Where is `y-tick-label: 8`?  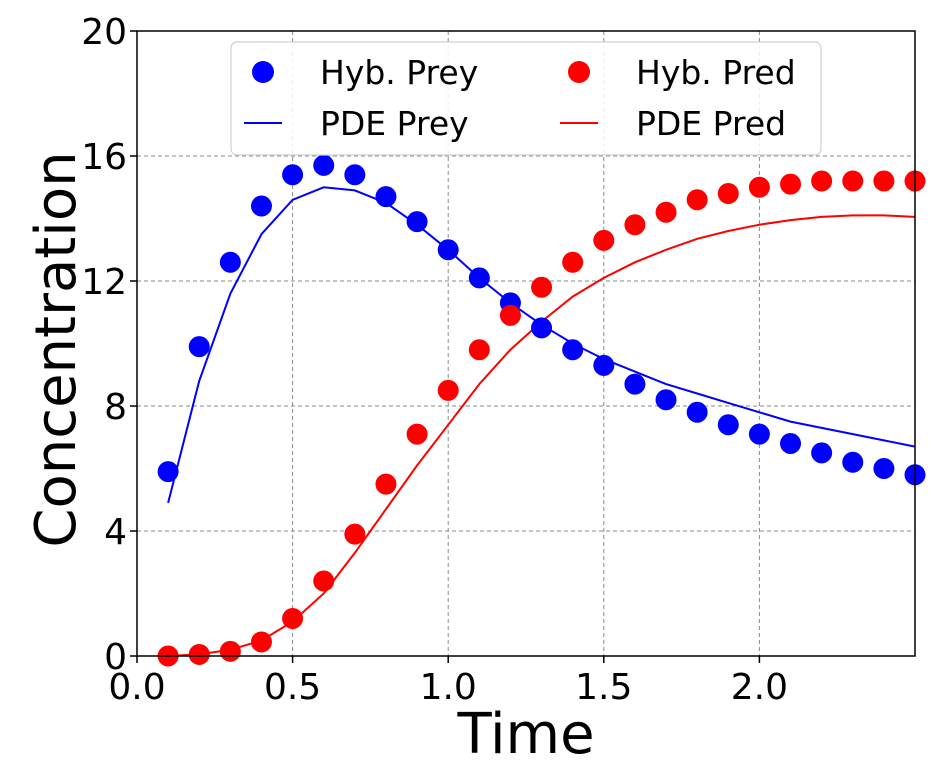 y-tick-label: 8 is located at coordinates (115, 407).